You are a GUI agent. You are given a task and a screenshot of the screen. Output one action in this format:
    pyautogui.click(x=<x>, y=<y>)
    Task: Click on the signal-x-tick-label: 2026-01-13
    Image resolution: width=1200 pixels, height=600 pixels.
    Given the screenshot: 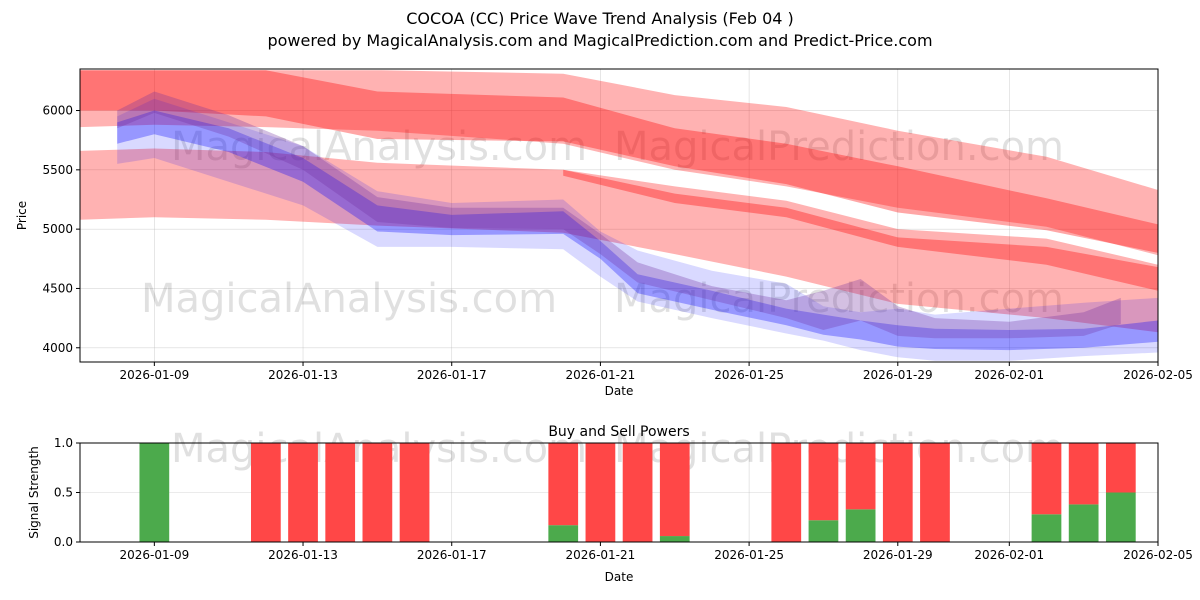 What is the action you would take?
    pyautogui.click(x=303, y=555)
    